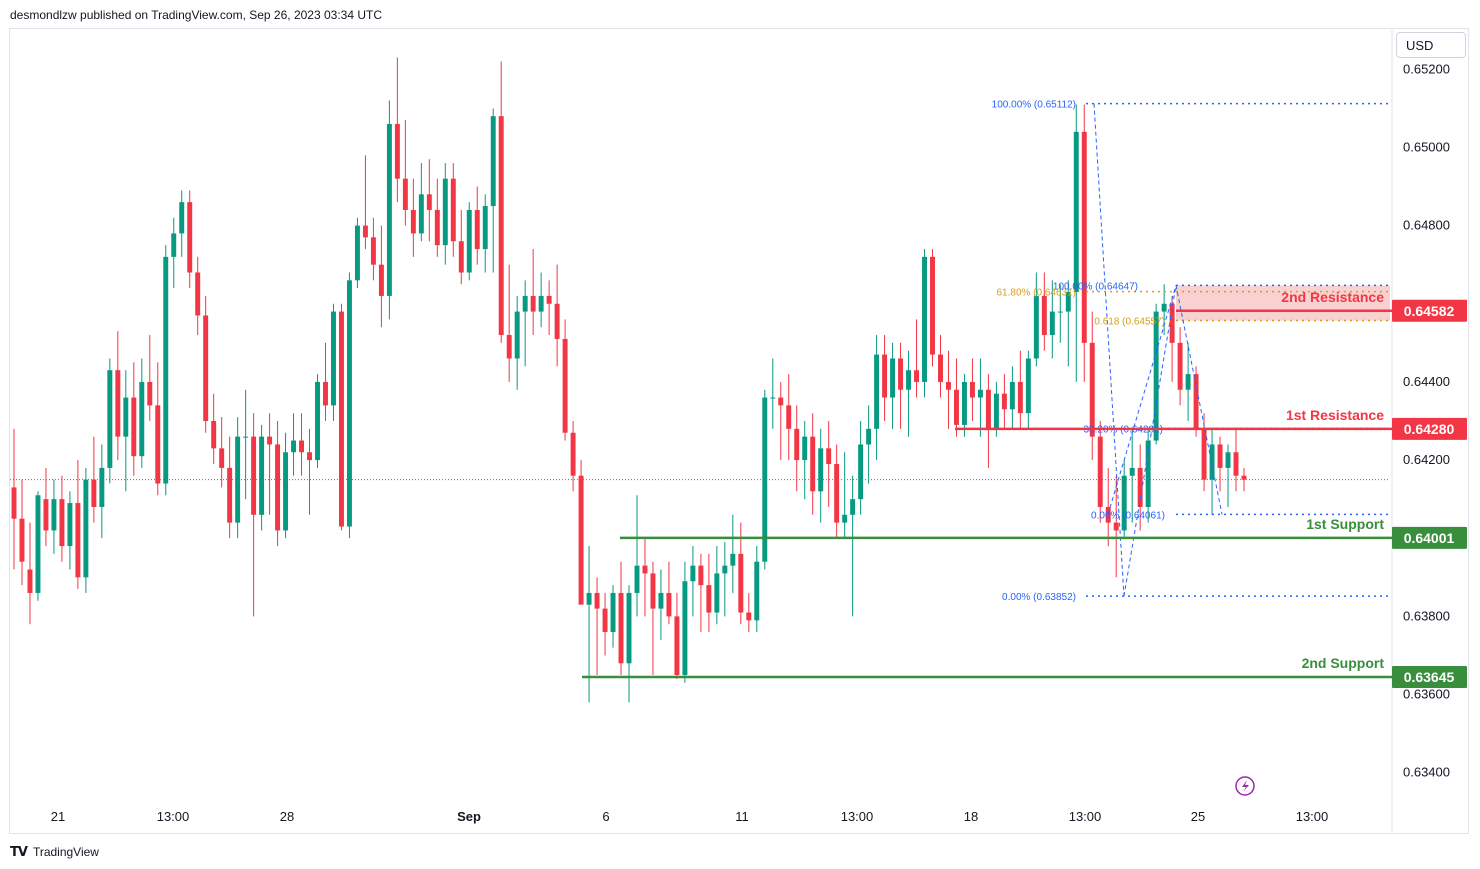 The height and width of the screenshot is (869, 1480). I want to click on y-tick-label: 0.63600, so click(1426, 694).